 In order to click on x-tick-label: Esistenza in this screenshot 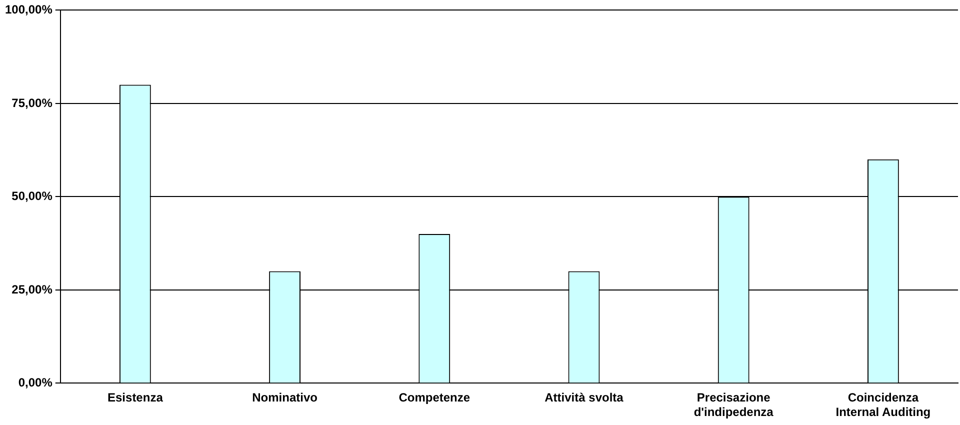, I will do `click(135, 397)`.